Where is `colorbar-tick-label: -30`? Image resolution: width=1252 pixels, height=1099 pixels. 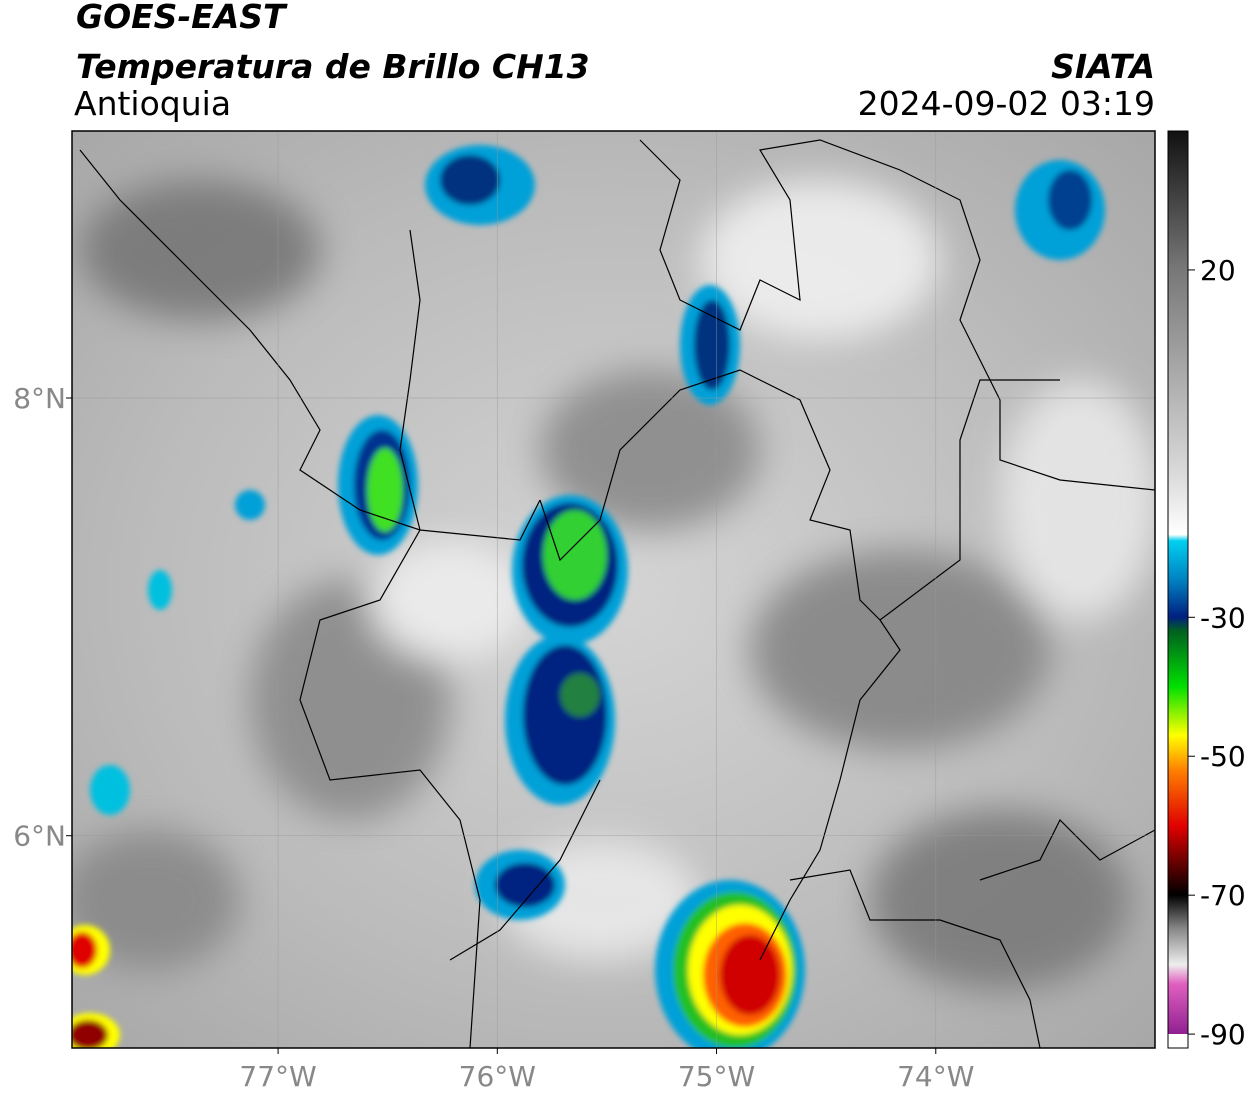
colorbar-tick-label: -30 is located at coordinates (1223, 617).